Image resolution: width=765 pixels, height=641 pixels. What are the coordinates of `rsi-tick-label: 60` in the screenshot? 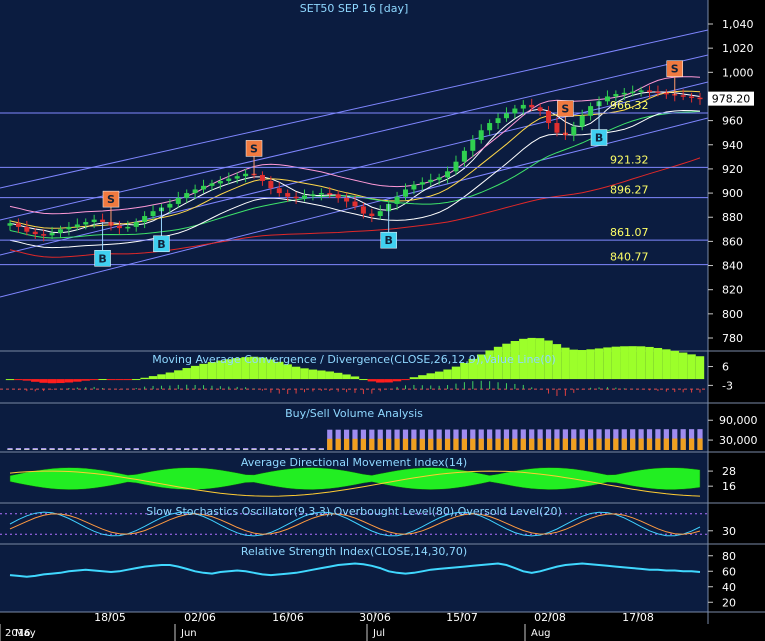 It's located at (729, 571).